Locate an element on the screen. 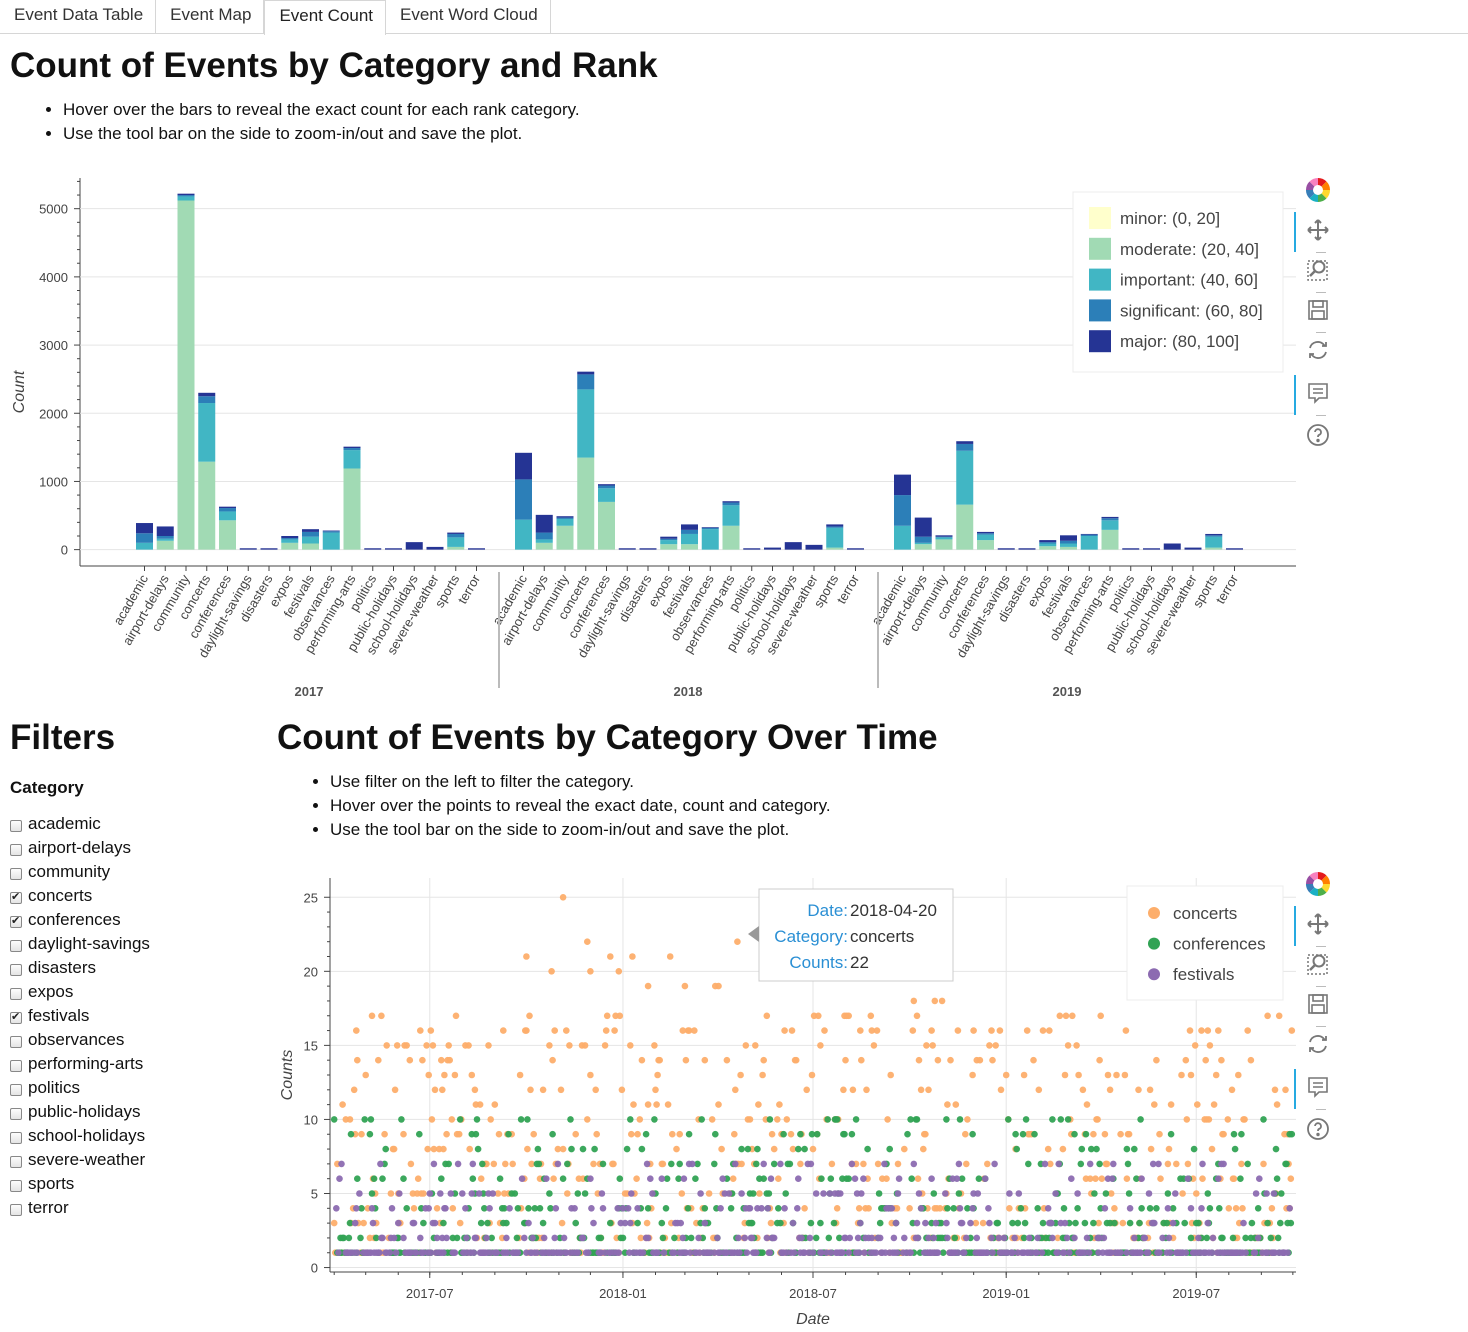  y-tick-label: 25 is located at coordinates (311, 897).